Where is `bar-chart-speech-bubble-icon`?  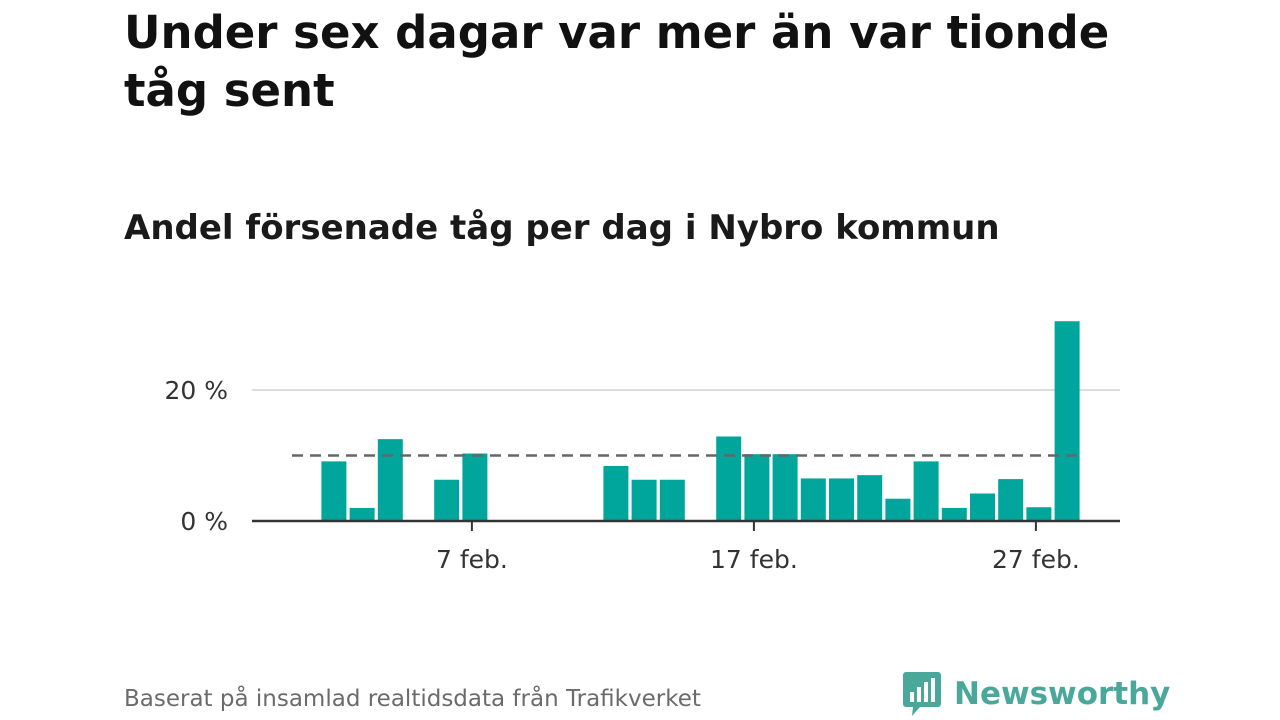 bar-chart-speech-bubble-icon is located at coordinates (922, 694).